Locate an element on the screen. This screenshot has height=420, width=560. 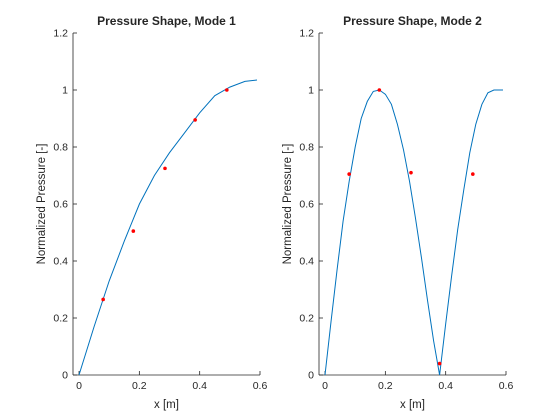
chart-title: Pressure Shape, Mode 1 is located at coordinates (166, 21).